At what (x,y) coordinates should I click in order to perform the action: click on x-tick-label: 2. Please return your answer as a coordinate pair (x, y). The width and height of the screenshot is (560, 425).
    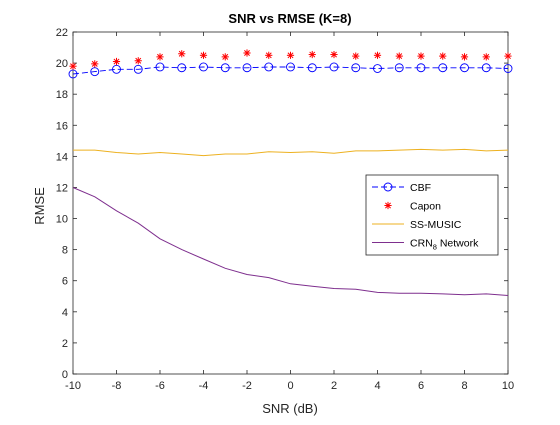
    Looking at the image, I should click on (334, 386).